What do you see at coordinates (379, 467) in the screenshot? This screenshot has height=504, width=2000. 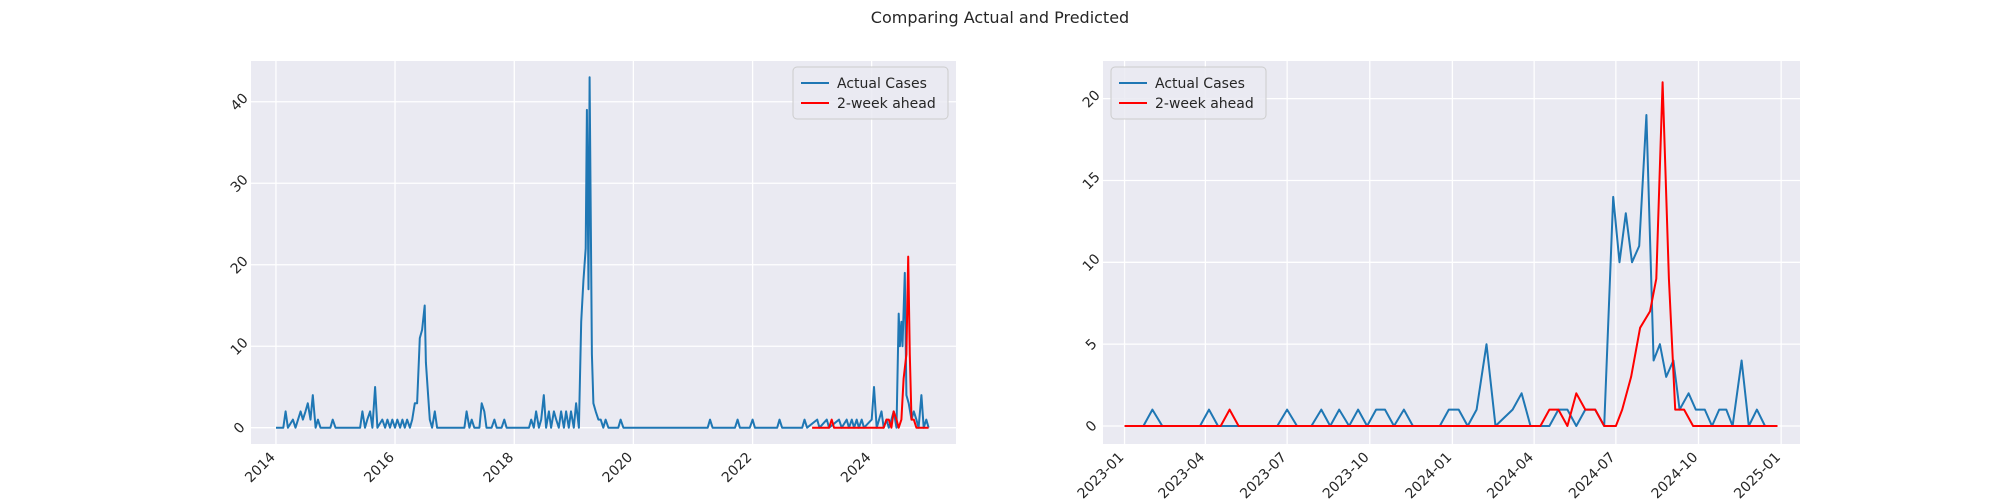 I see `x-tick-label: 2016` at bounding box center [379, 467].